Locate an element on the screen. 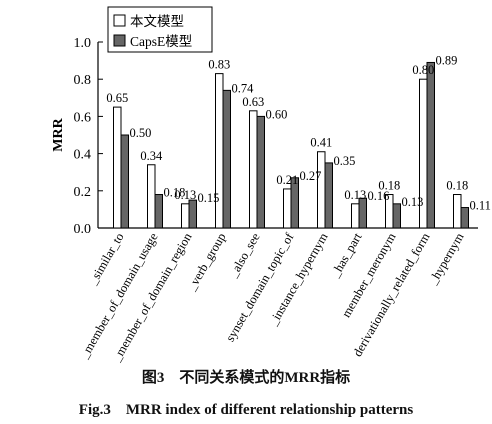 The width and height of the screenshot is (492, 424). y-tick-label: 0.8 is located at coordinates (83, 80).